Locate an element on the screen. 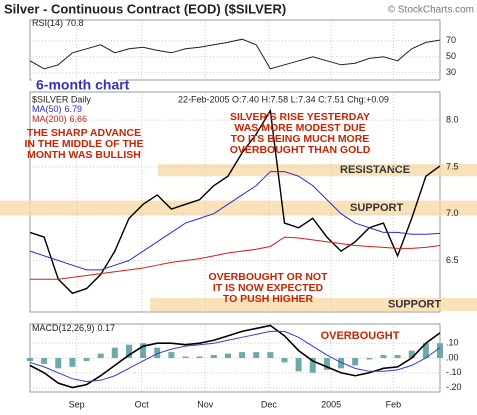  annotation: TO ITS BEING MUCH MORE is located at coordinates (300, 139).